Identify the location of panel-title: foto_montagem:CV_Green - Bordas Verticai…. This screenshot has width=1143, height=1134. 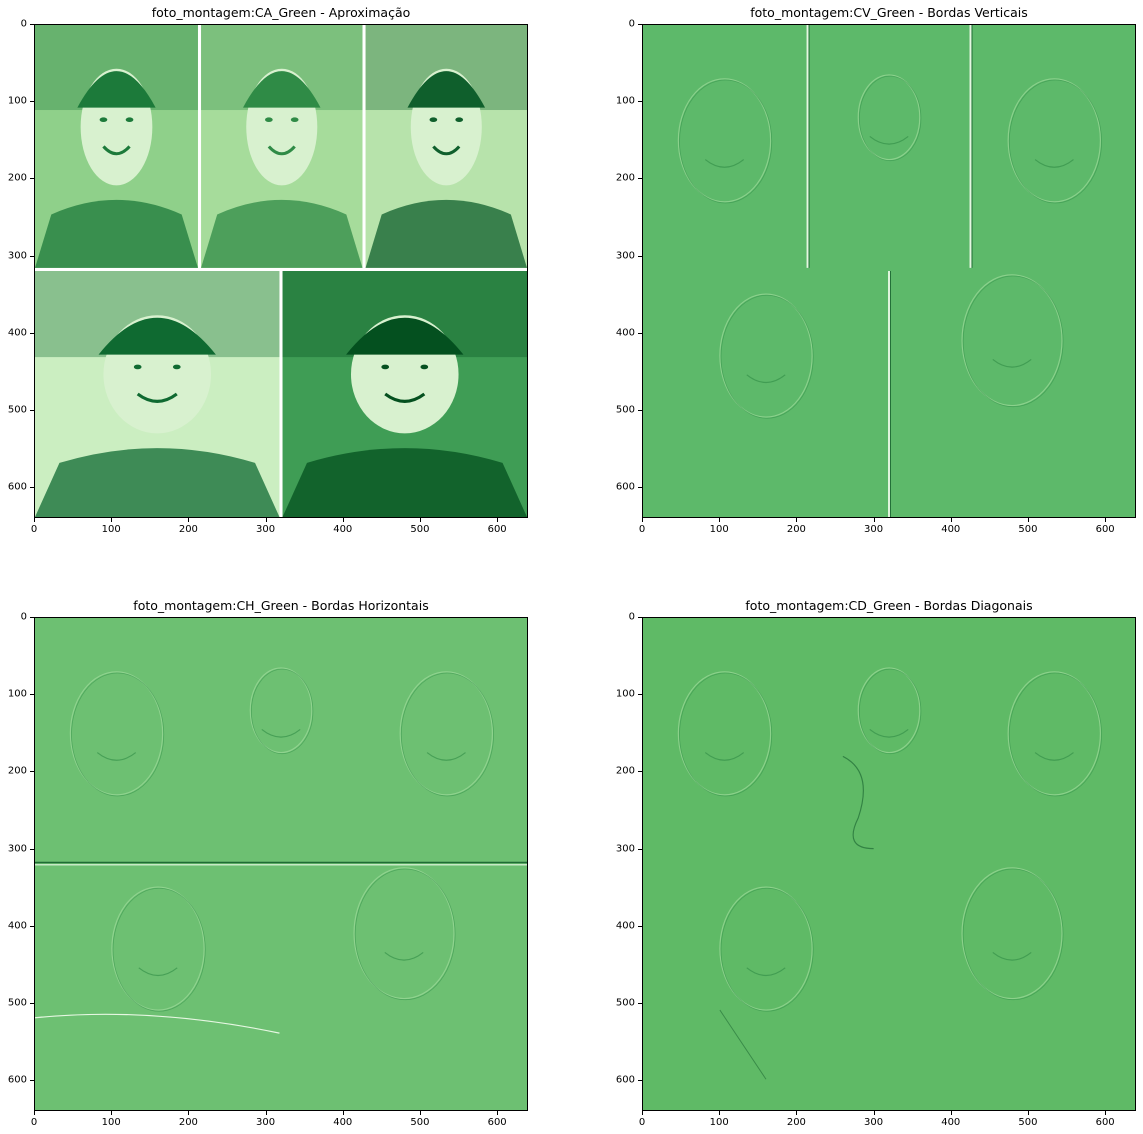
(889, 12).